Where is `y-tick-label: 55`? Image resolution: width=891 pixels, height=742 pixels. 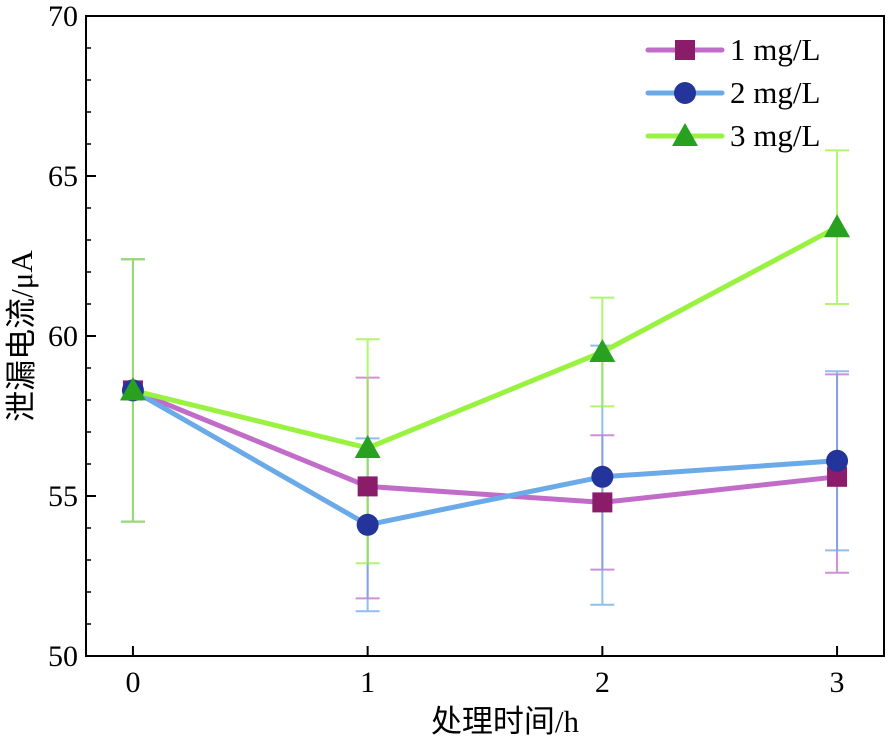
y-tick-label: 55 is located at coordinates (63, 496).